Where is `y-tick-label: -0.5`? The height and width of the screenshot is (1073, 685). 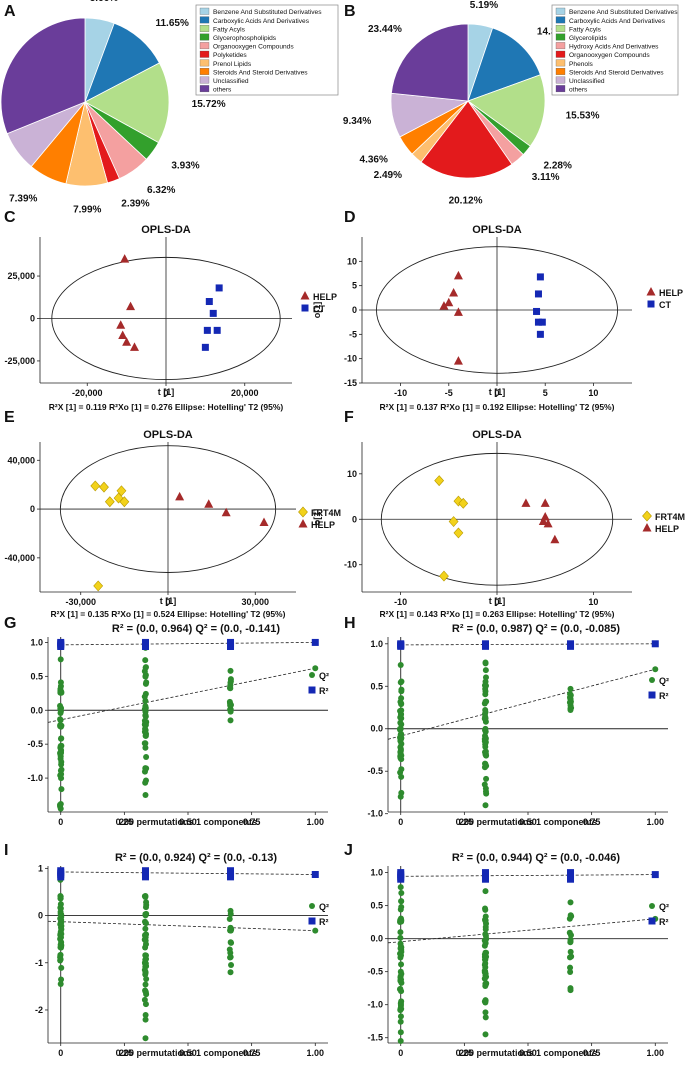 y-tick-label: -0.5 is located at coordinates (375, 972).